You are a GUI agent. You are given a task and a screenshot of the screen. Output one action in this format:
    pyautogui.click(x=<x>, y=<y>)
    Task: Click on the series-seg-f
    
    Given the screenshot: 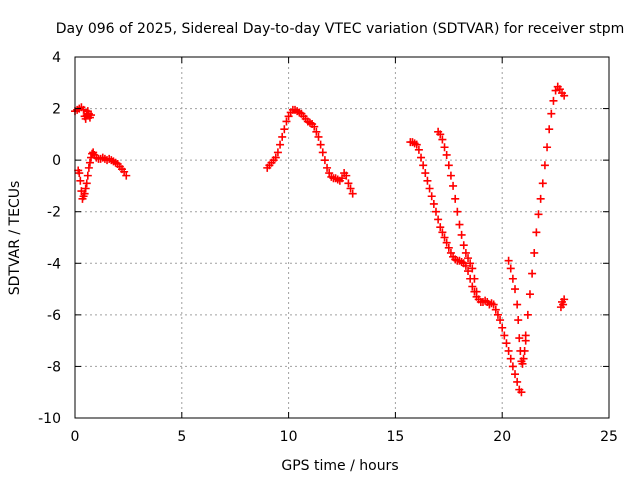 What is the action you would take?
    pyautogui.click(x=517, y=312)
    